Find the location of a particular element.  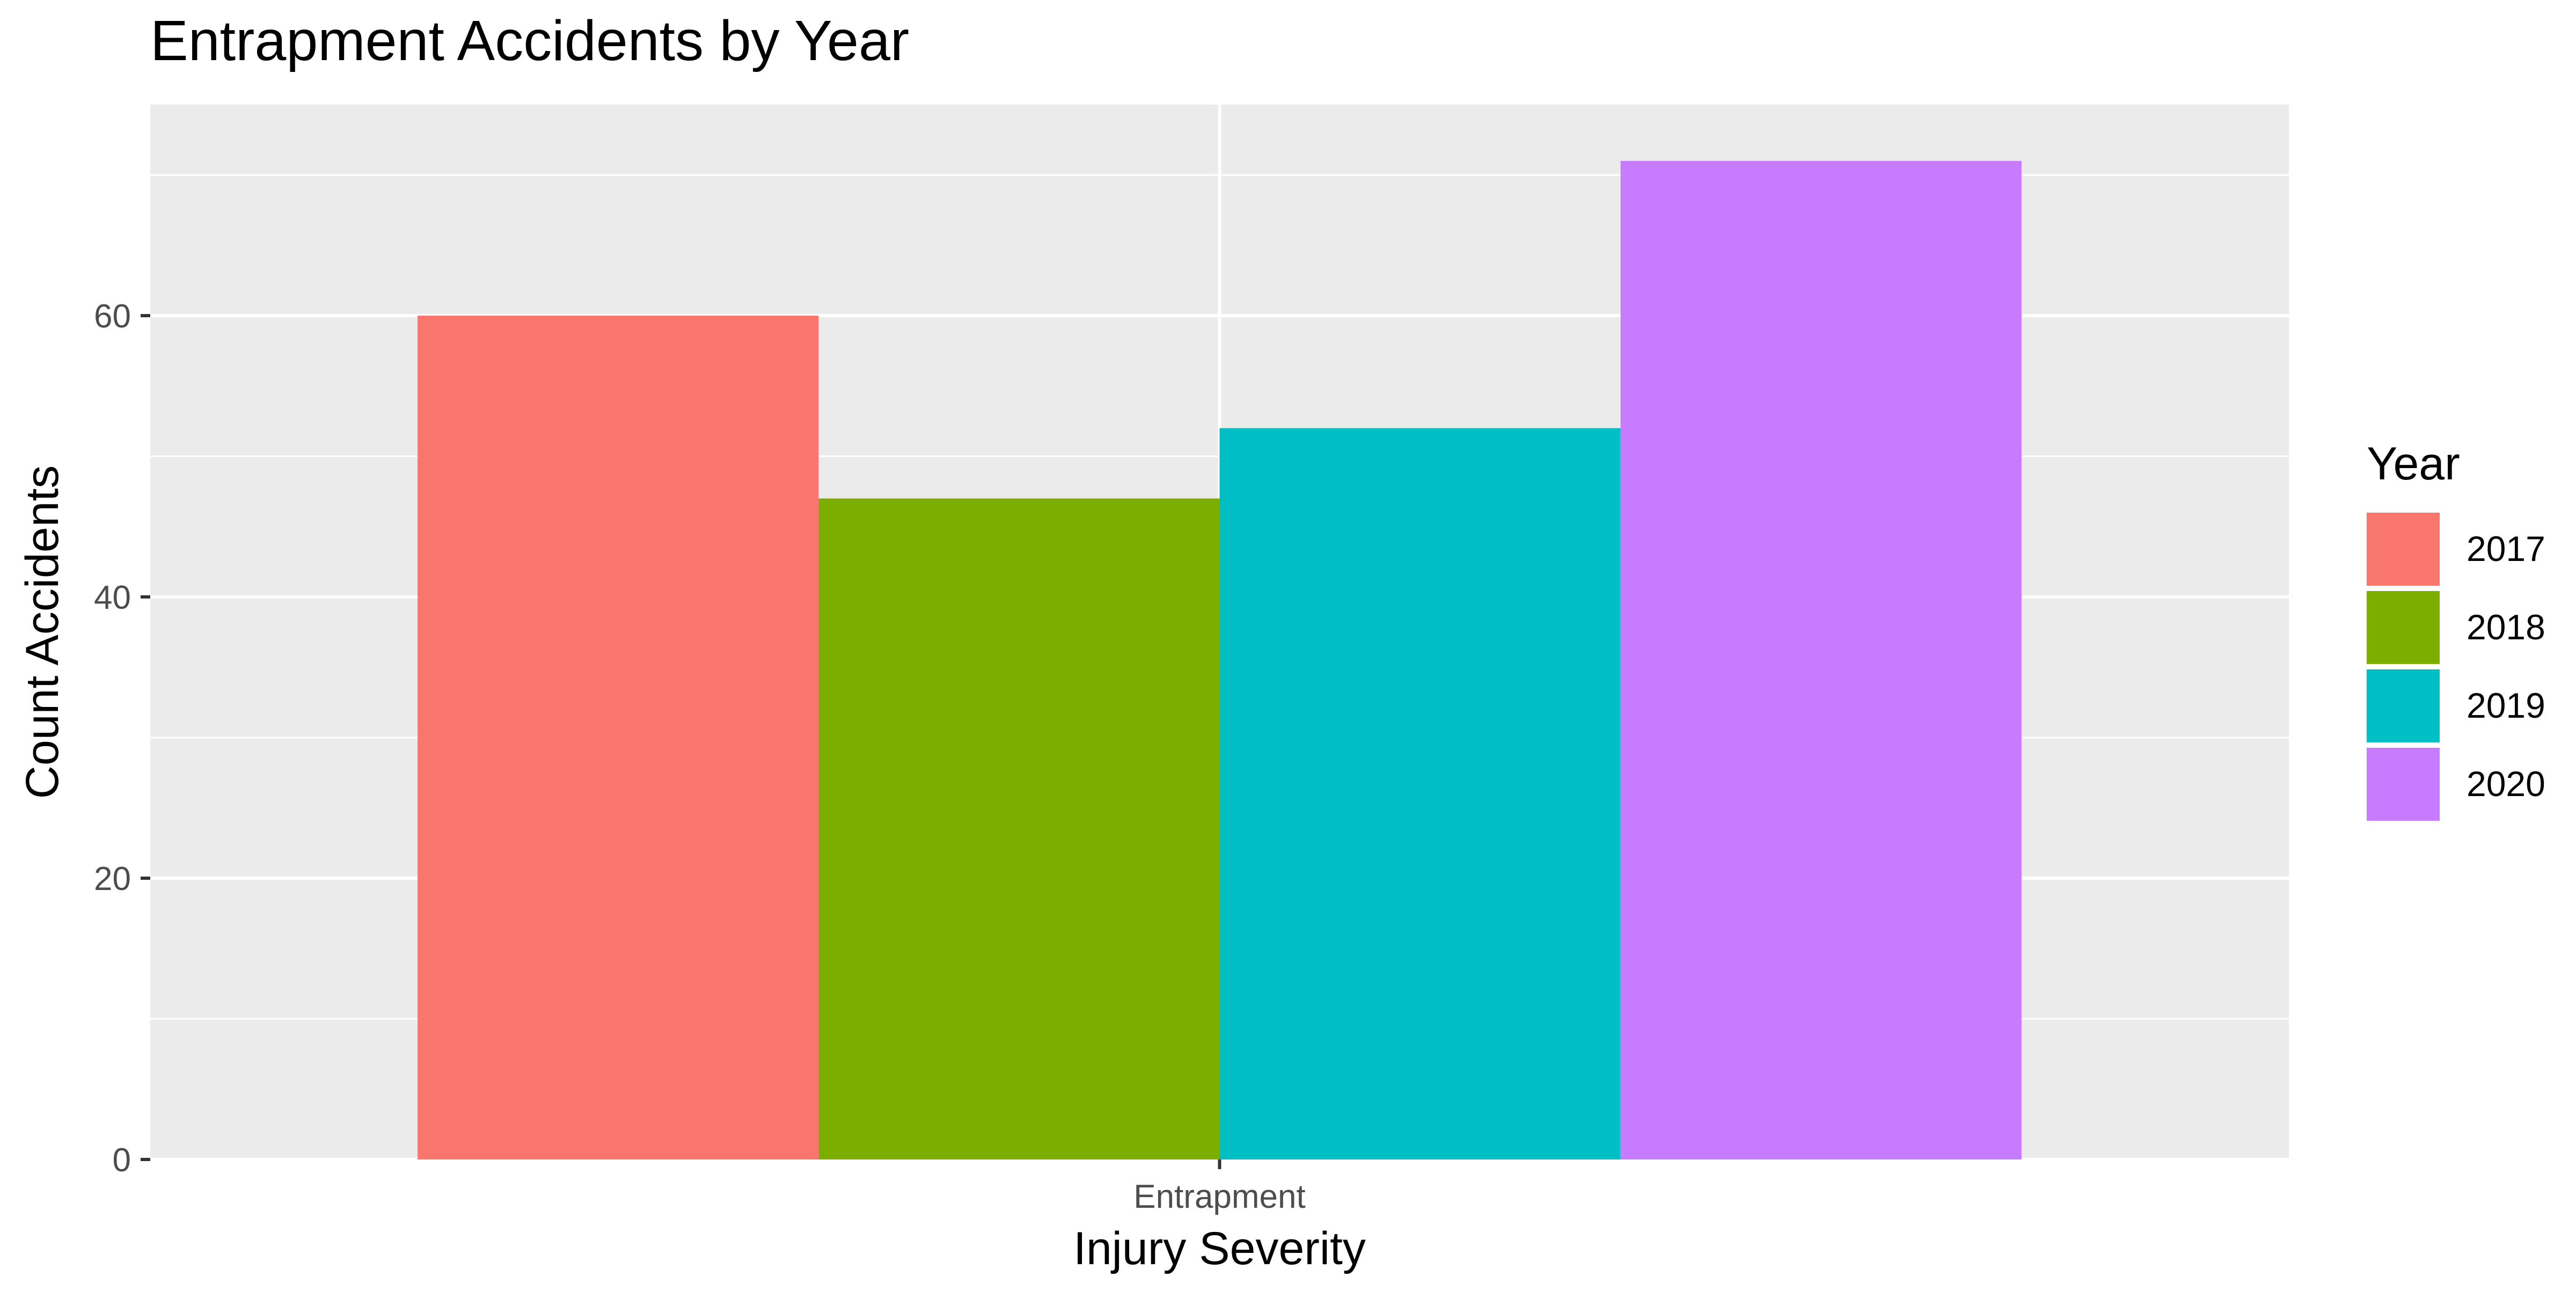

bar-2017 is located at coordinates (618, 737).